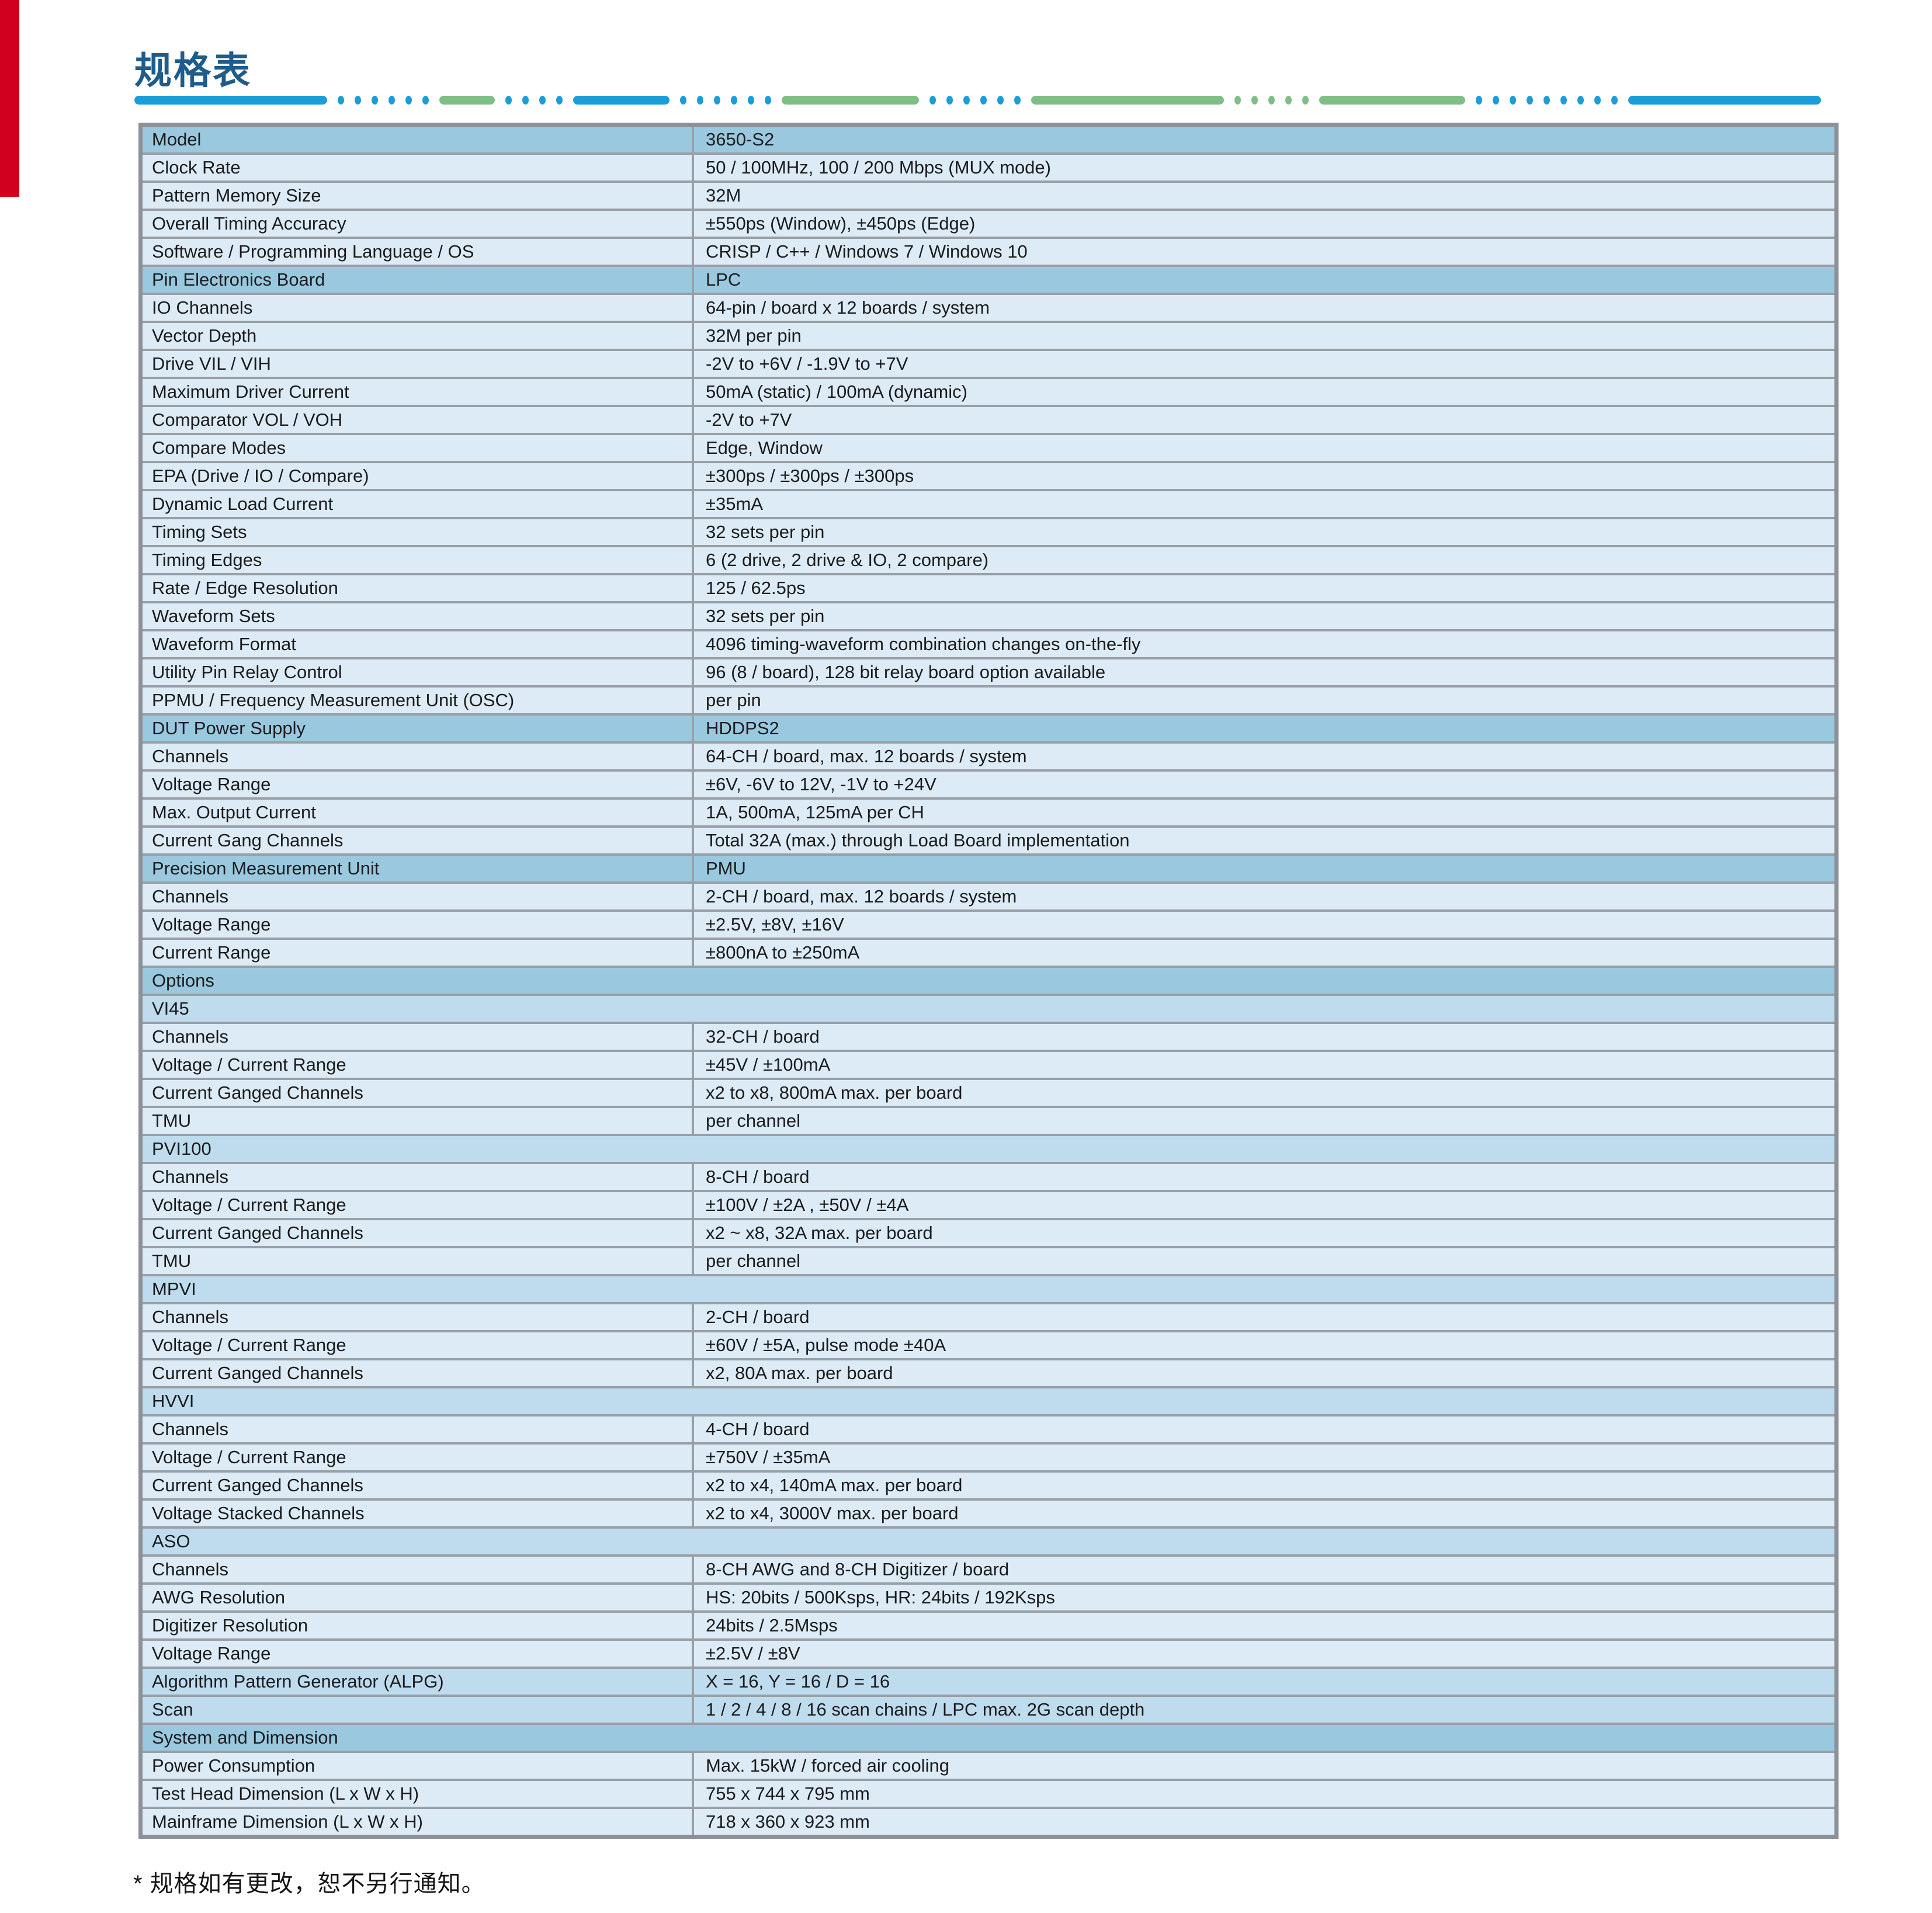 The image size is (1932, 1913). Describe the element at coordinates (418, 392) in the screenshot. I see `row-label: Maximum Driver Current` at that location.